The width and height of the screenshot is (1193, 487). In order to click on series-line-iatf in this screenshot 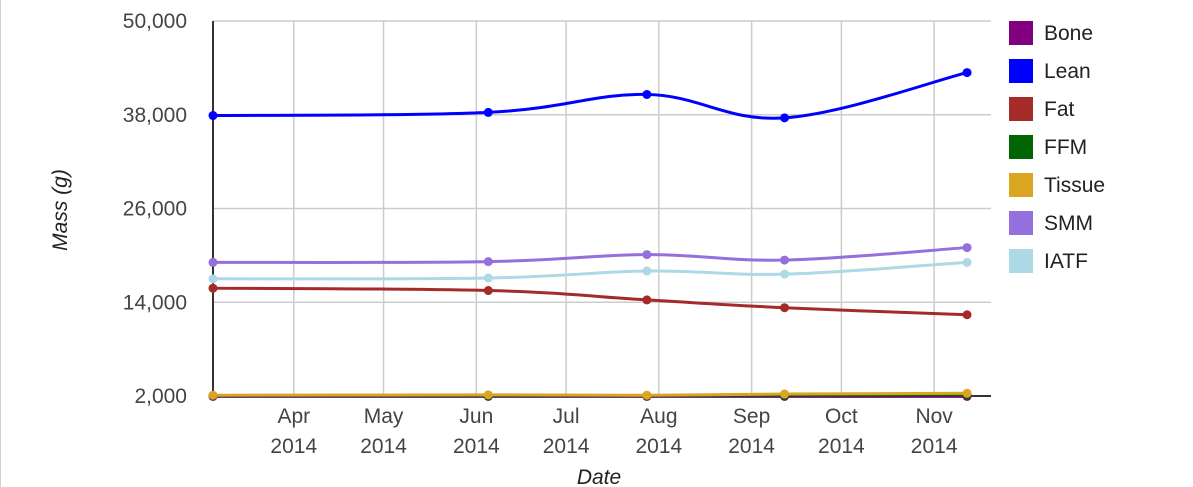, I will do `click(590, 270)`.